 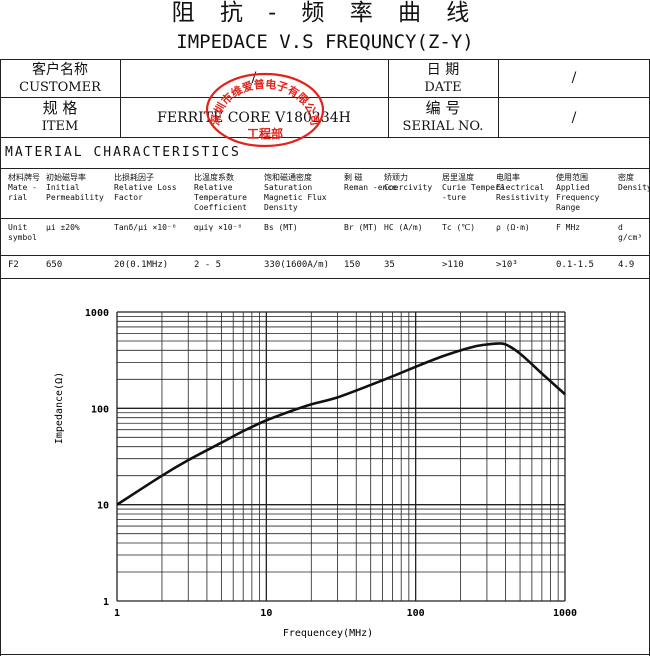 What do you see at coordinates (403, 227) in the screenshot?
I see `column-unit: HC (A/m)` at bounding box center [403, 227].